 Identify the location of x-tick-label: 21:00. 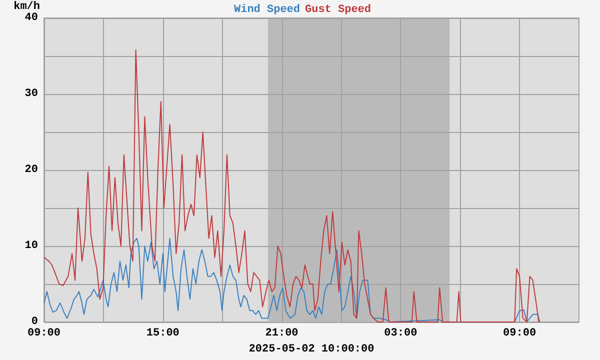
(281, 334).